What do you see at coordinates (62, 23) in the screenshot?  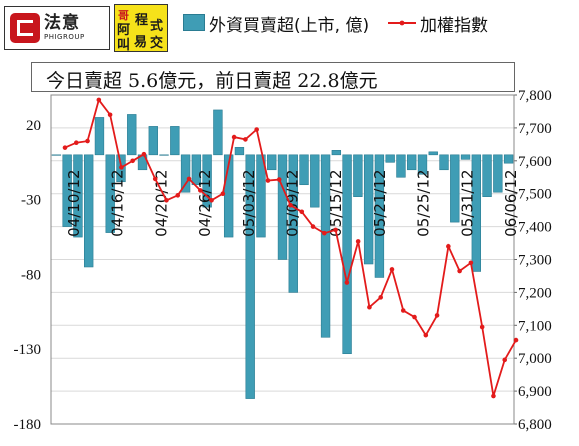 I see `phigroup-name-zh: 法意` at bounding box center [62, 23].